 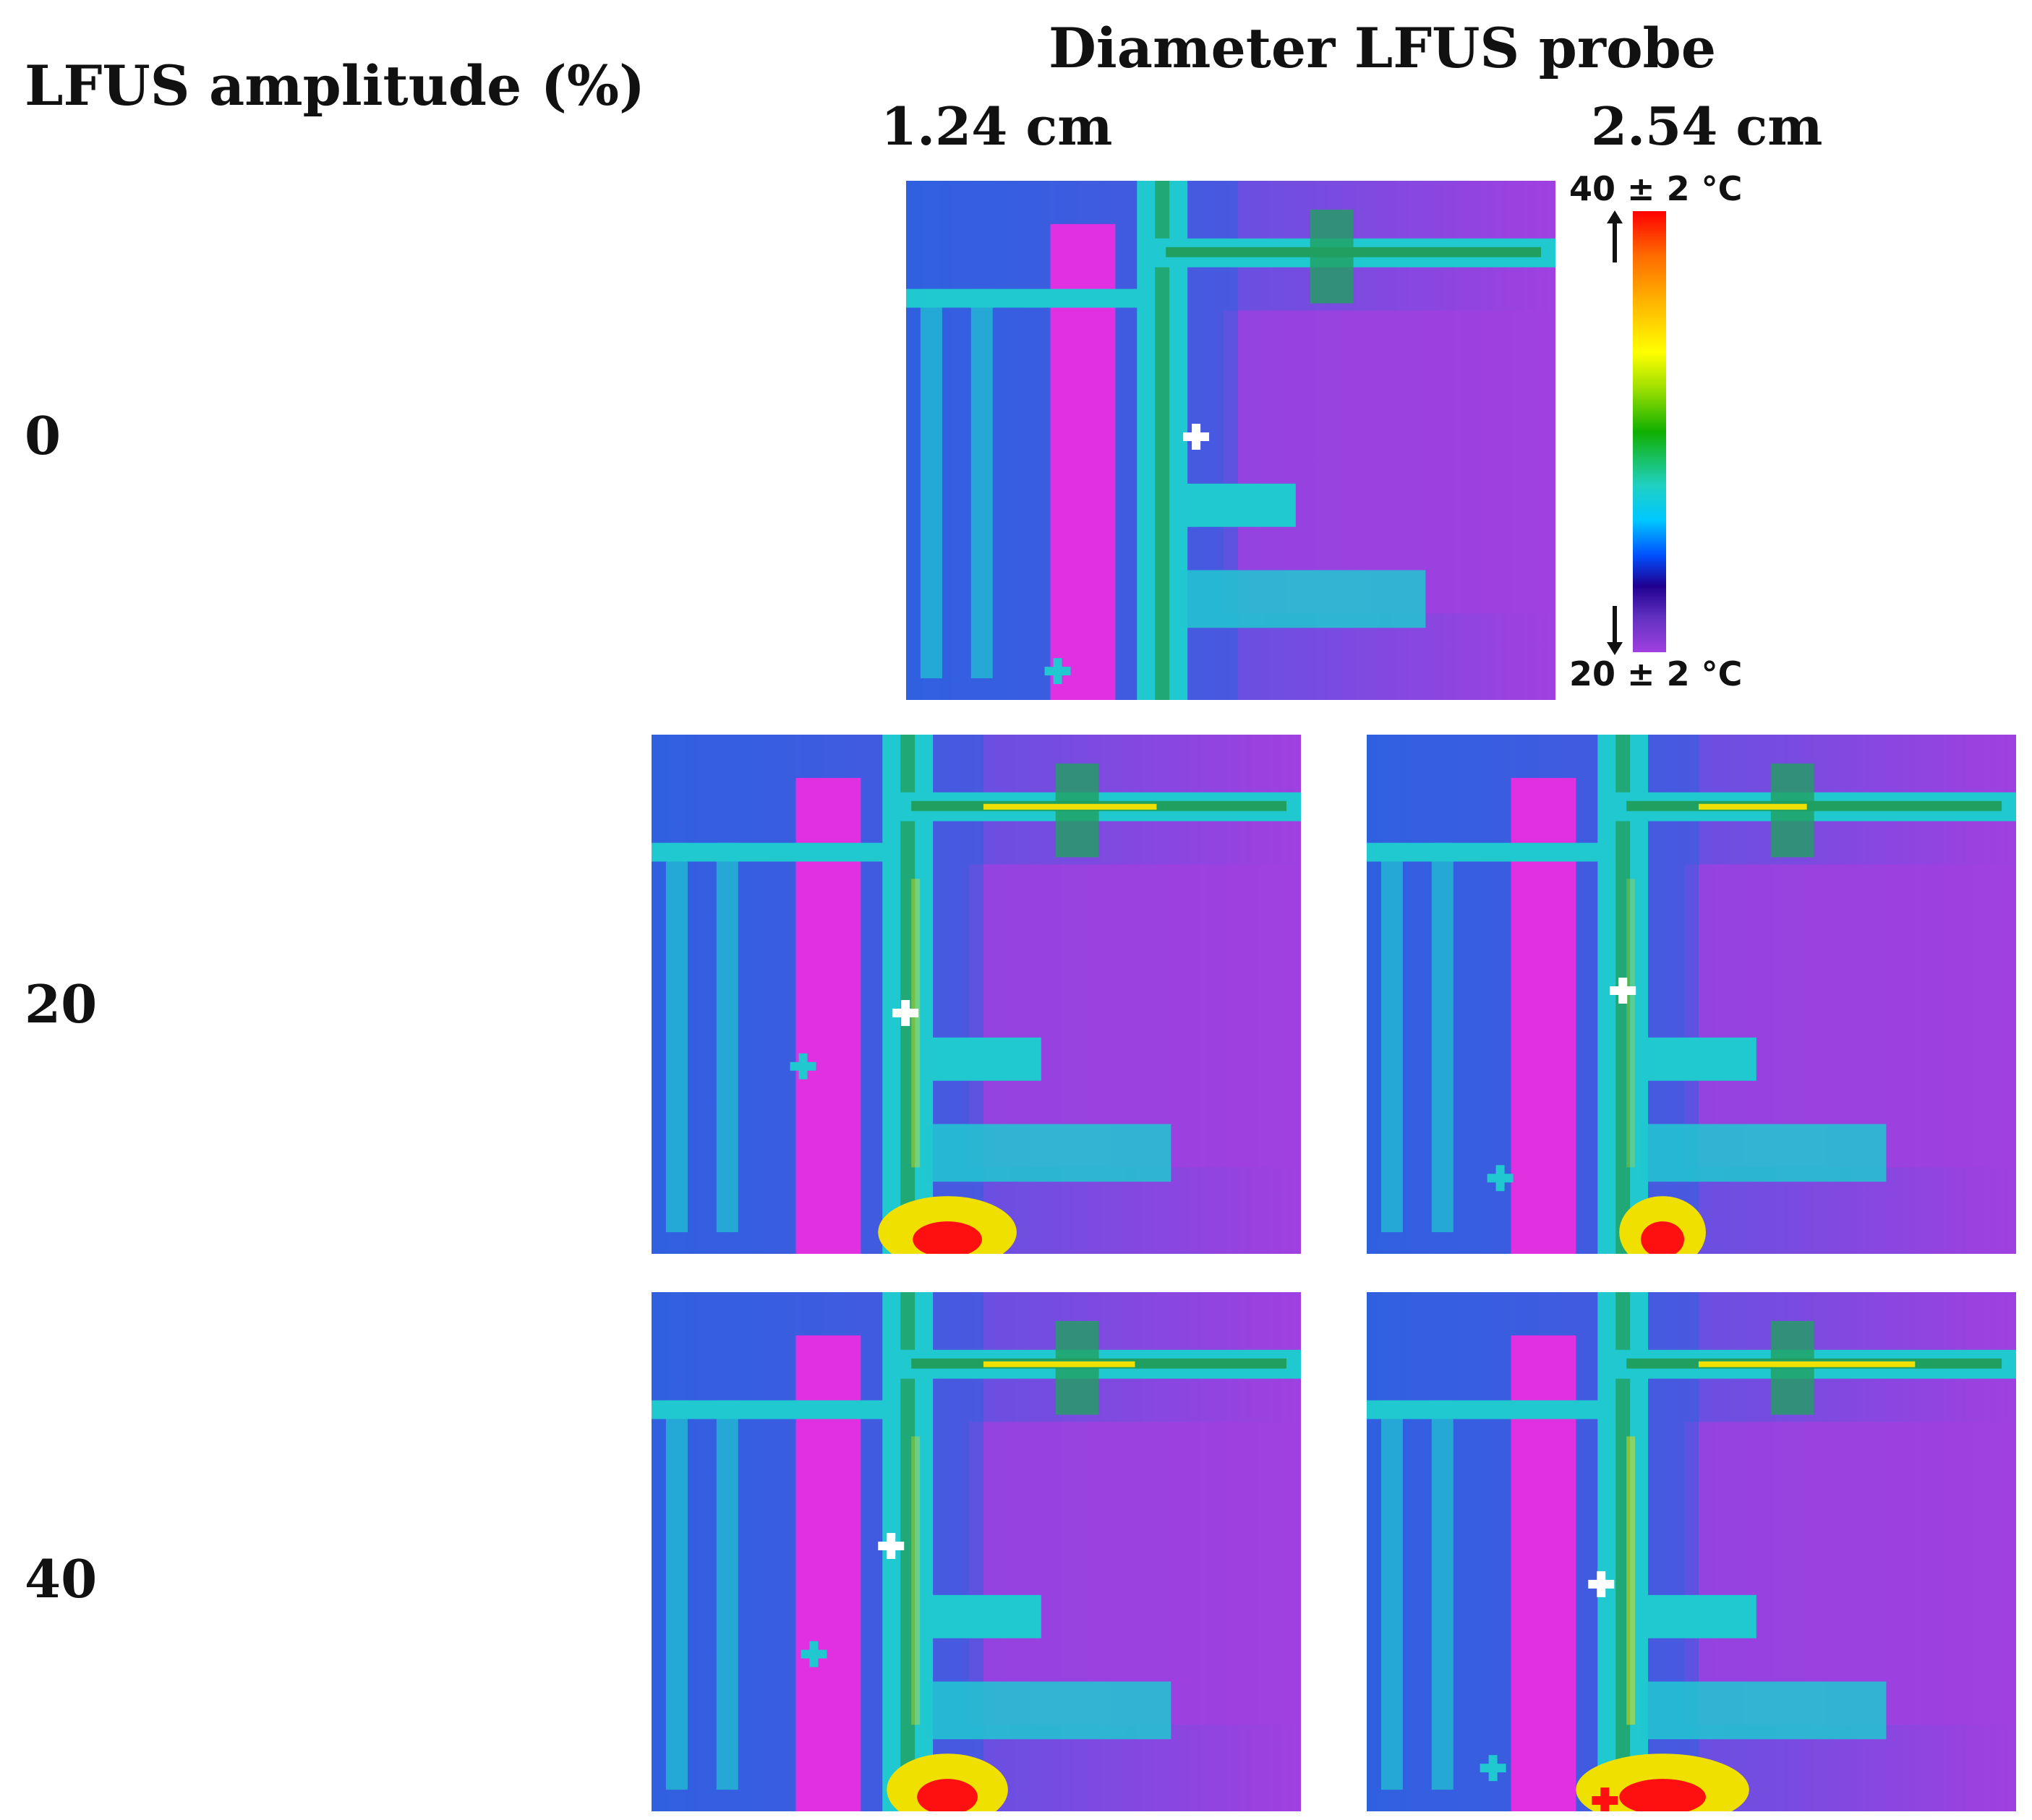 I want to click on thermal-image-40-2-54cm, so click(x=1691, y=1551).